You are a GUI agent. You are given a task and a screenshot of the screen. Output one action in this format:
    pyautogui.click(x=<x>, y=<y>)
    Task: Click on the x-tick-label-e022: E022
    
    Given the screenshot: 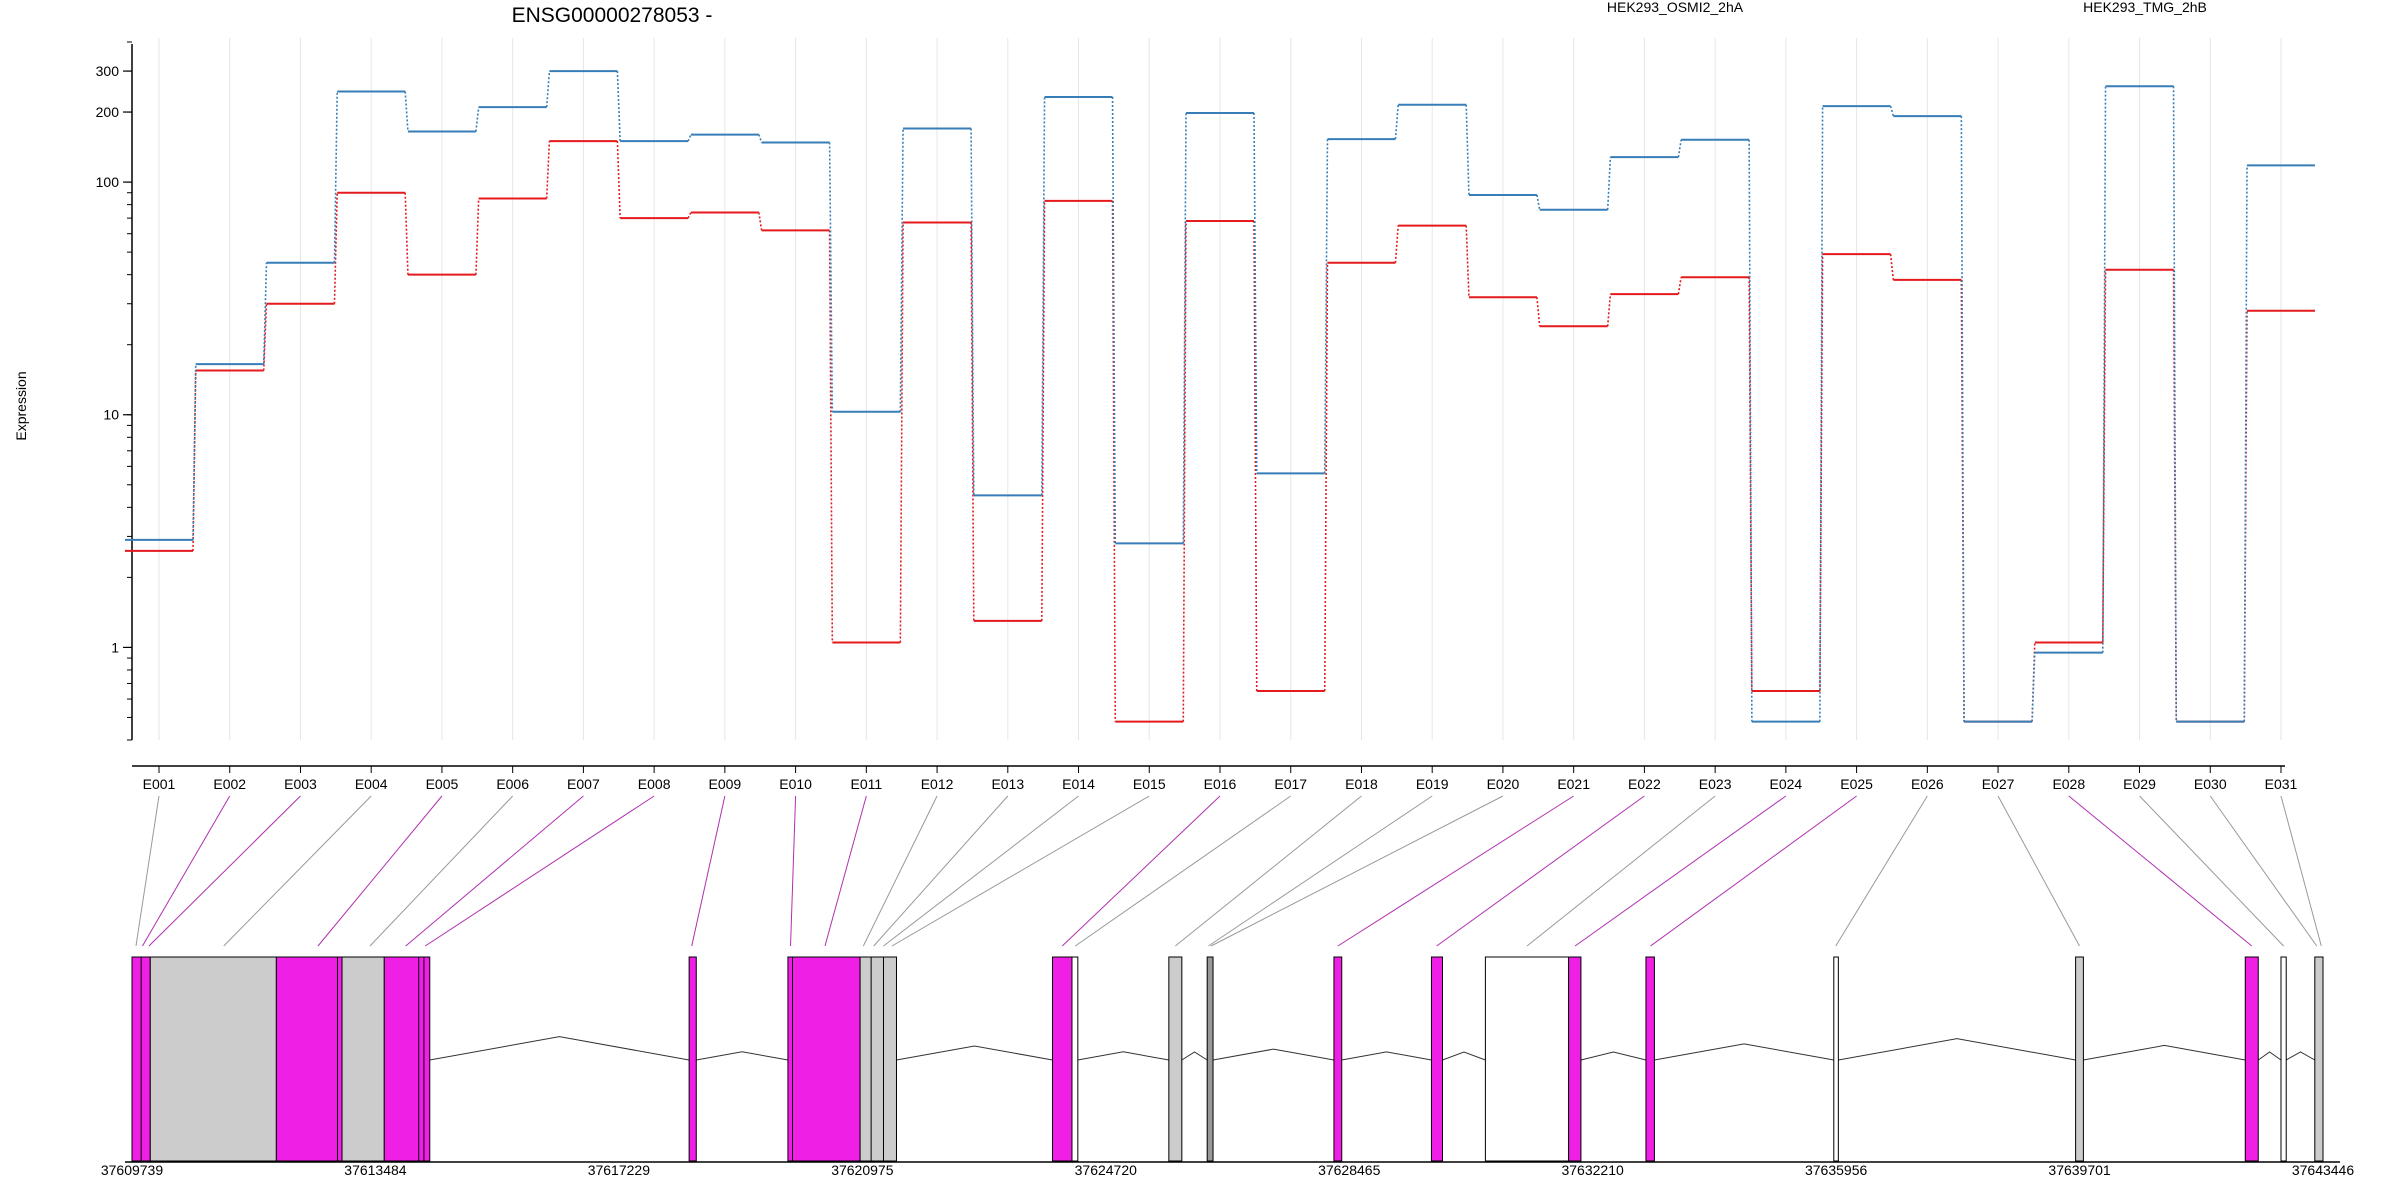 What is the action you would take?
    pyautogui.click(x=1644, y=784)
    